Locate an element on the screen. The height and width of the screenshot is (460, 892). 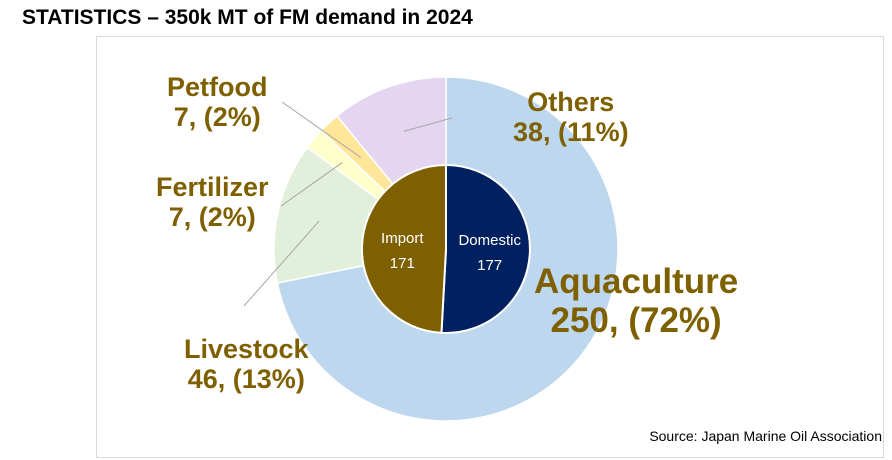
source-note: Source: Japan Marine Oil Association is located at coordinates (765, 436).